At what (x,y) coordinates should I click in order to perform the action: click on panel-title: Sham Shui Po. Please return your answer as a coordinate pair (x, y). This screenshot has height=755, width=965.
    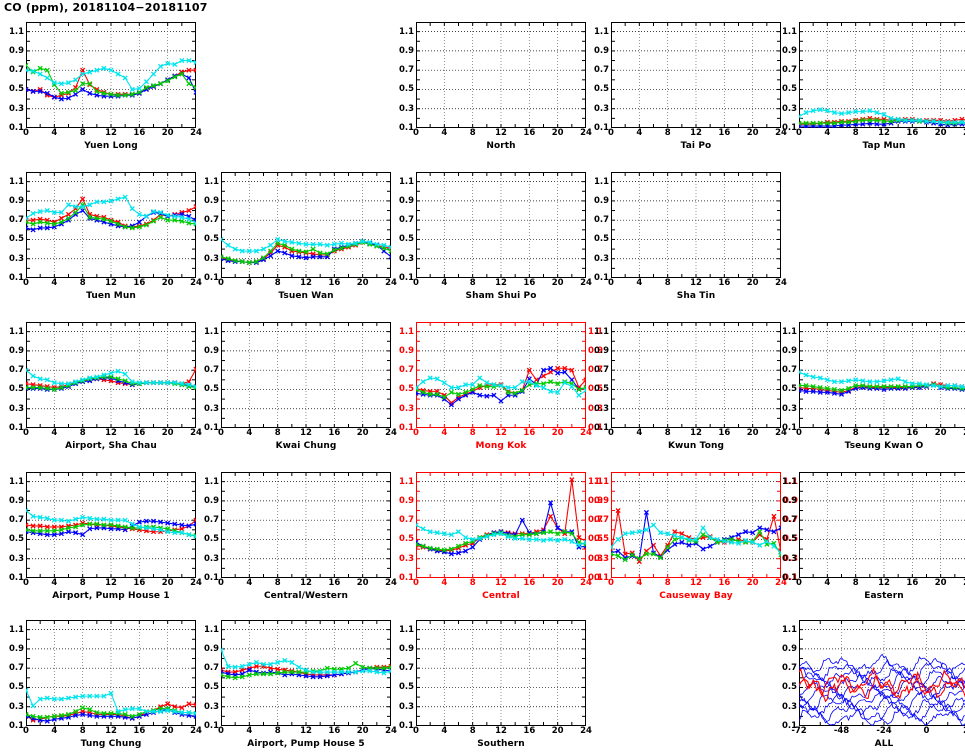
    Looking at the image, I should click on (501, 296).